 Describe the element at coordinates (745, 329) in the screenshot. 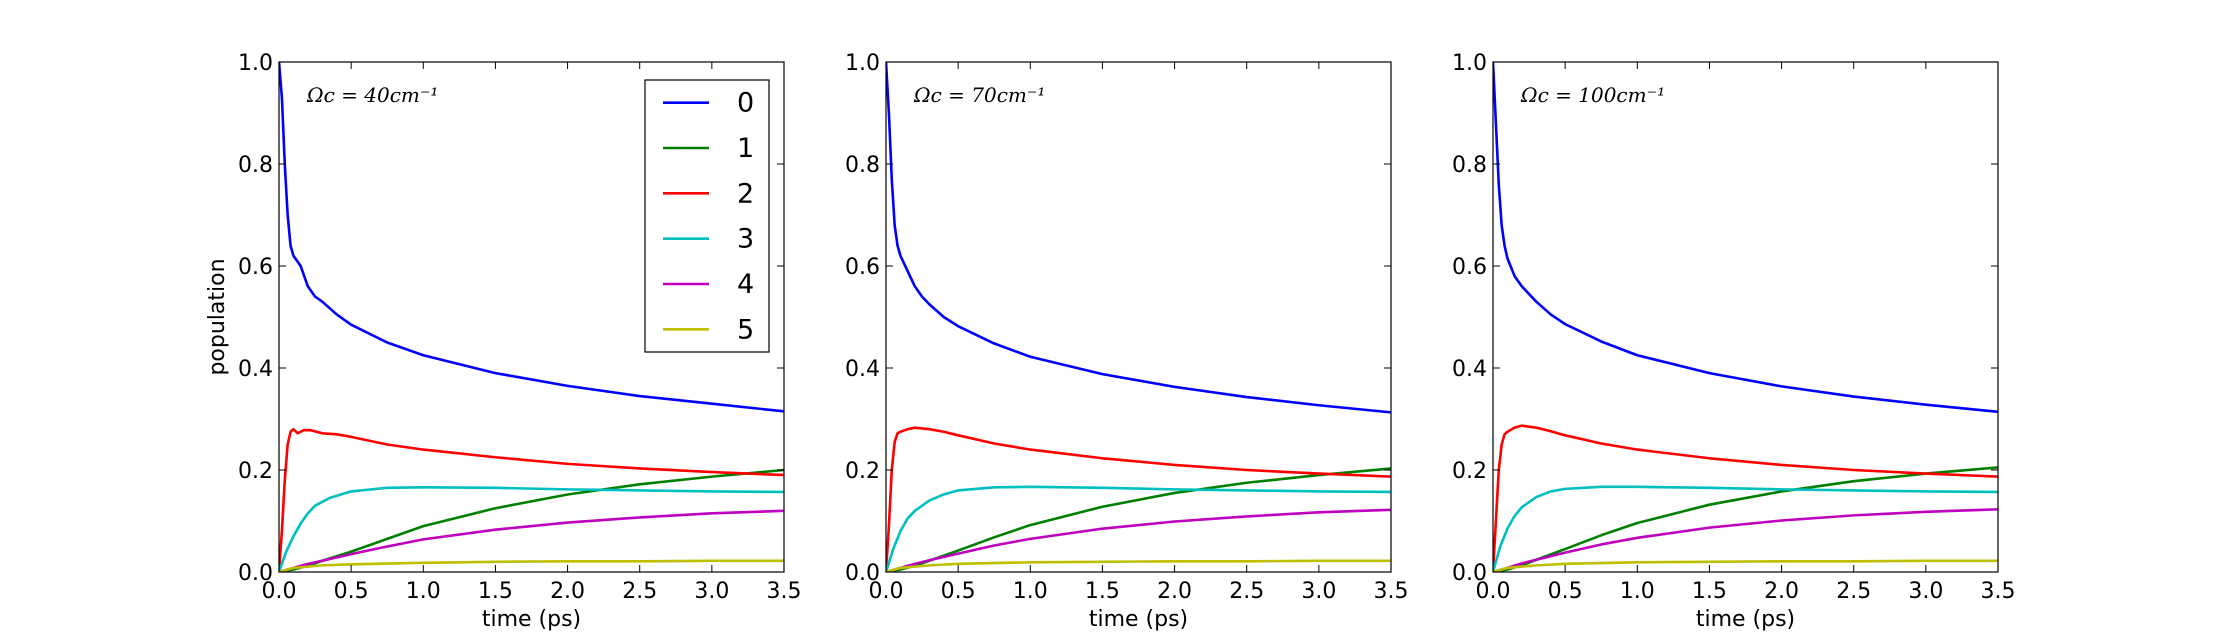

I see `legend-label-5: 5` at that location.